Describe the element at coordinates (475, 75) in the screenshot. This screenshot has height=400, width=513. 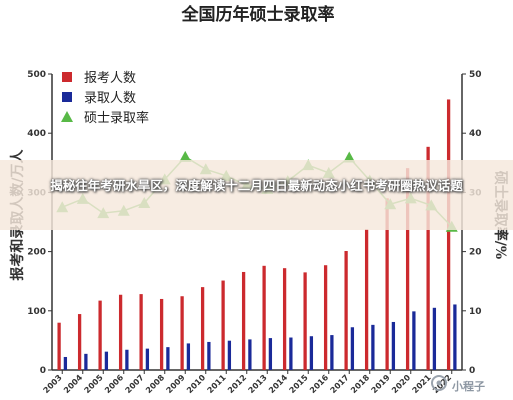
I see `y2-tick-label: 50` at that location.